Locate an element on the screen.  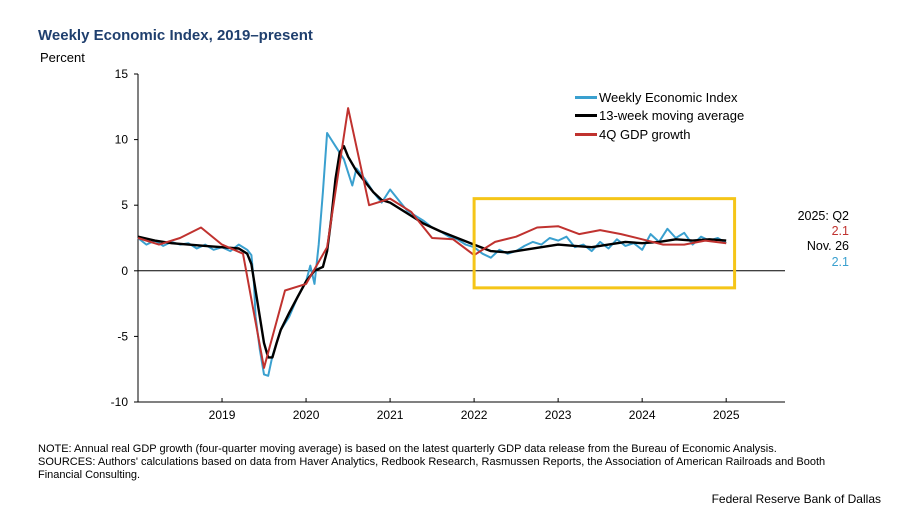
y-tick-label: 15 is located at coordinates (122, 74).